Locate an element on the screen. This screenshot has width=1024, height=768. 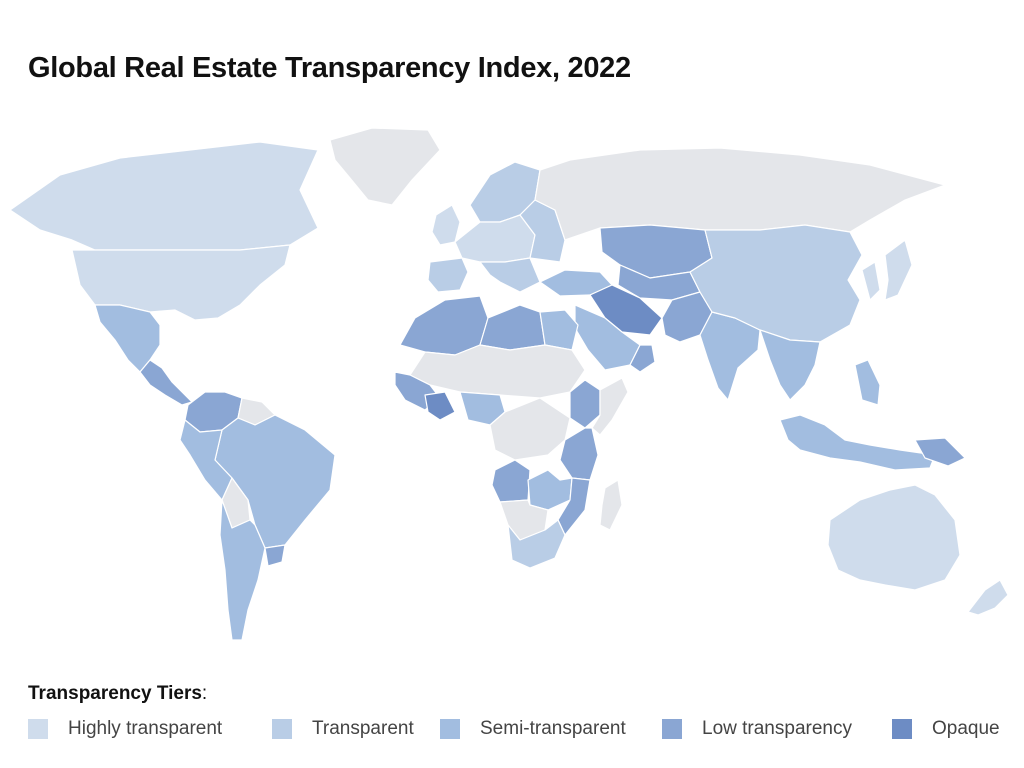
legend-item-highly-transparent: Highly transparent is located at coordinates (125, 729).